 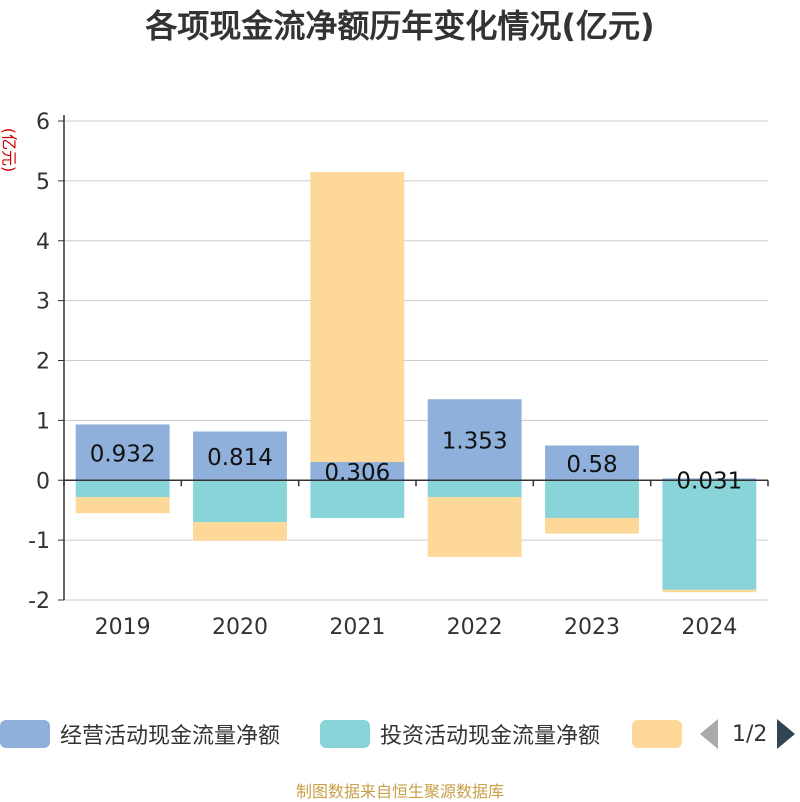 I want to click on y-tick-label: 1, so click(x=43, y=421).